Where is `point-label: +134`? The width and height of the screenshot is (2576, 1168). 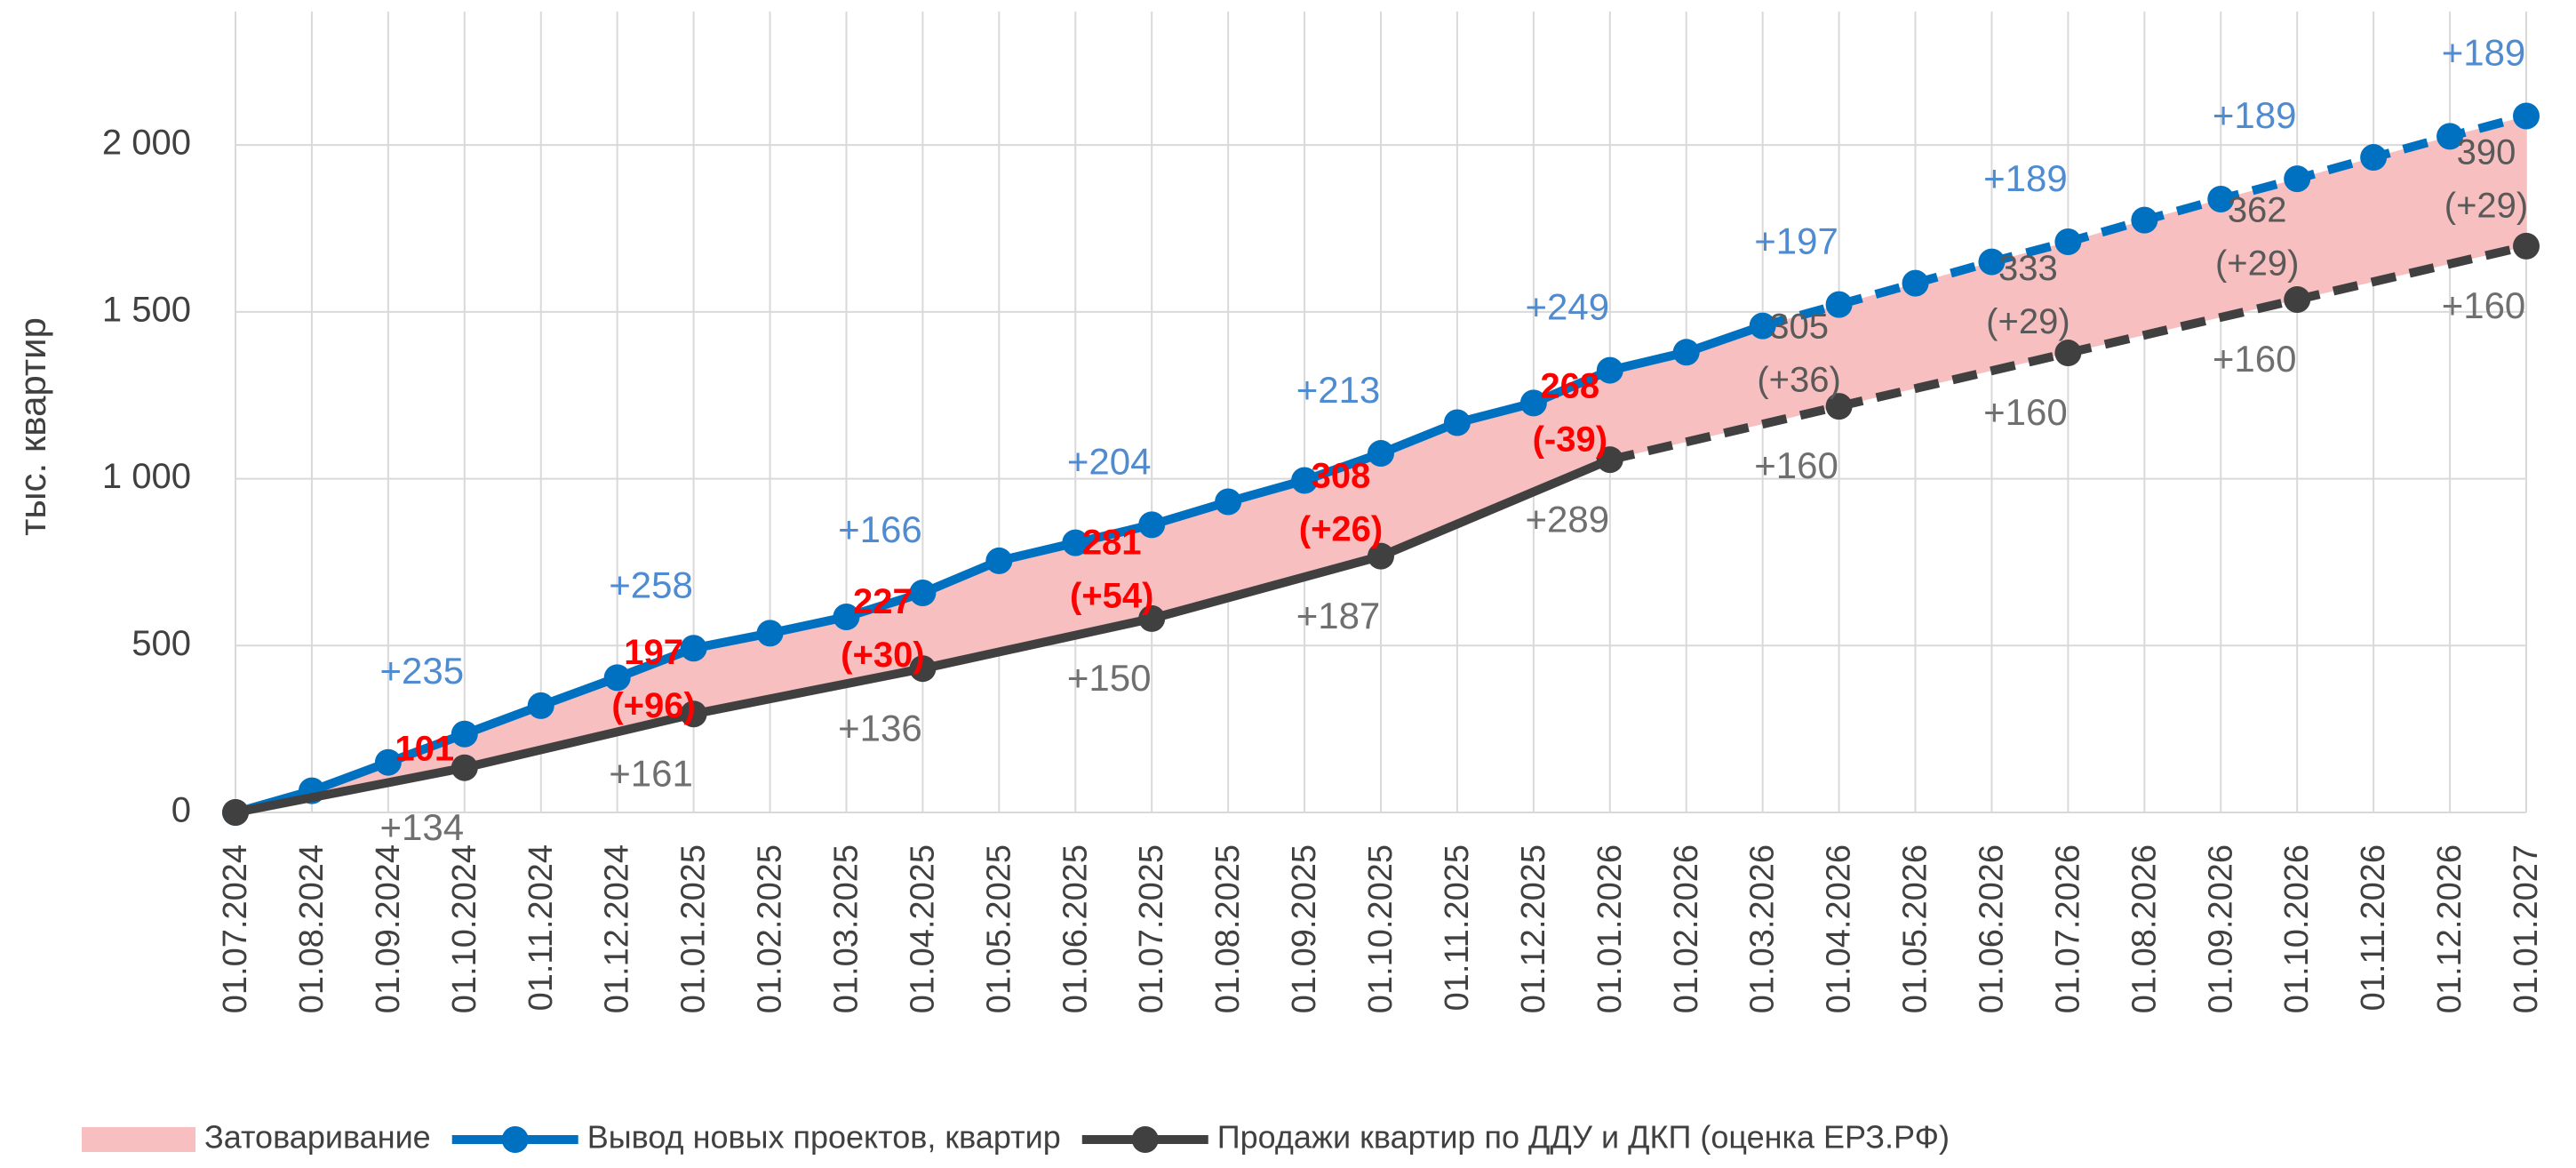 point-label: +134 is located at coordinates (421, 827).